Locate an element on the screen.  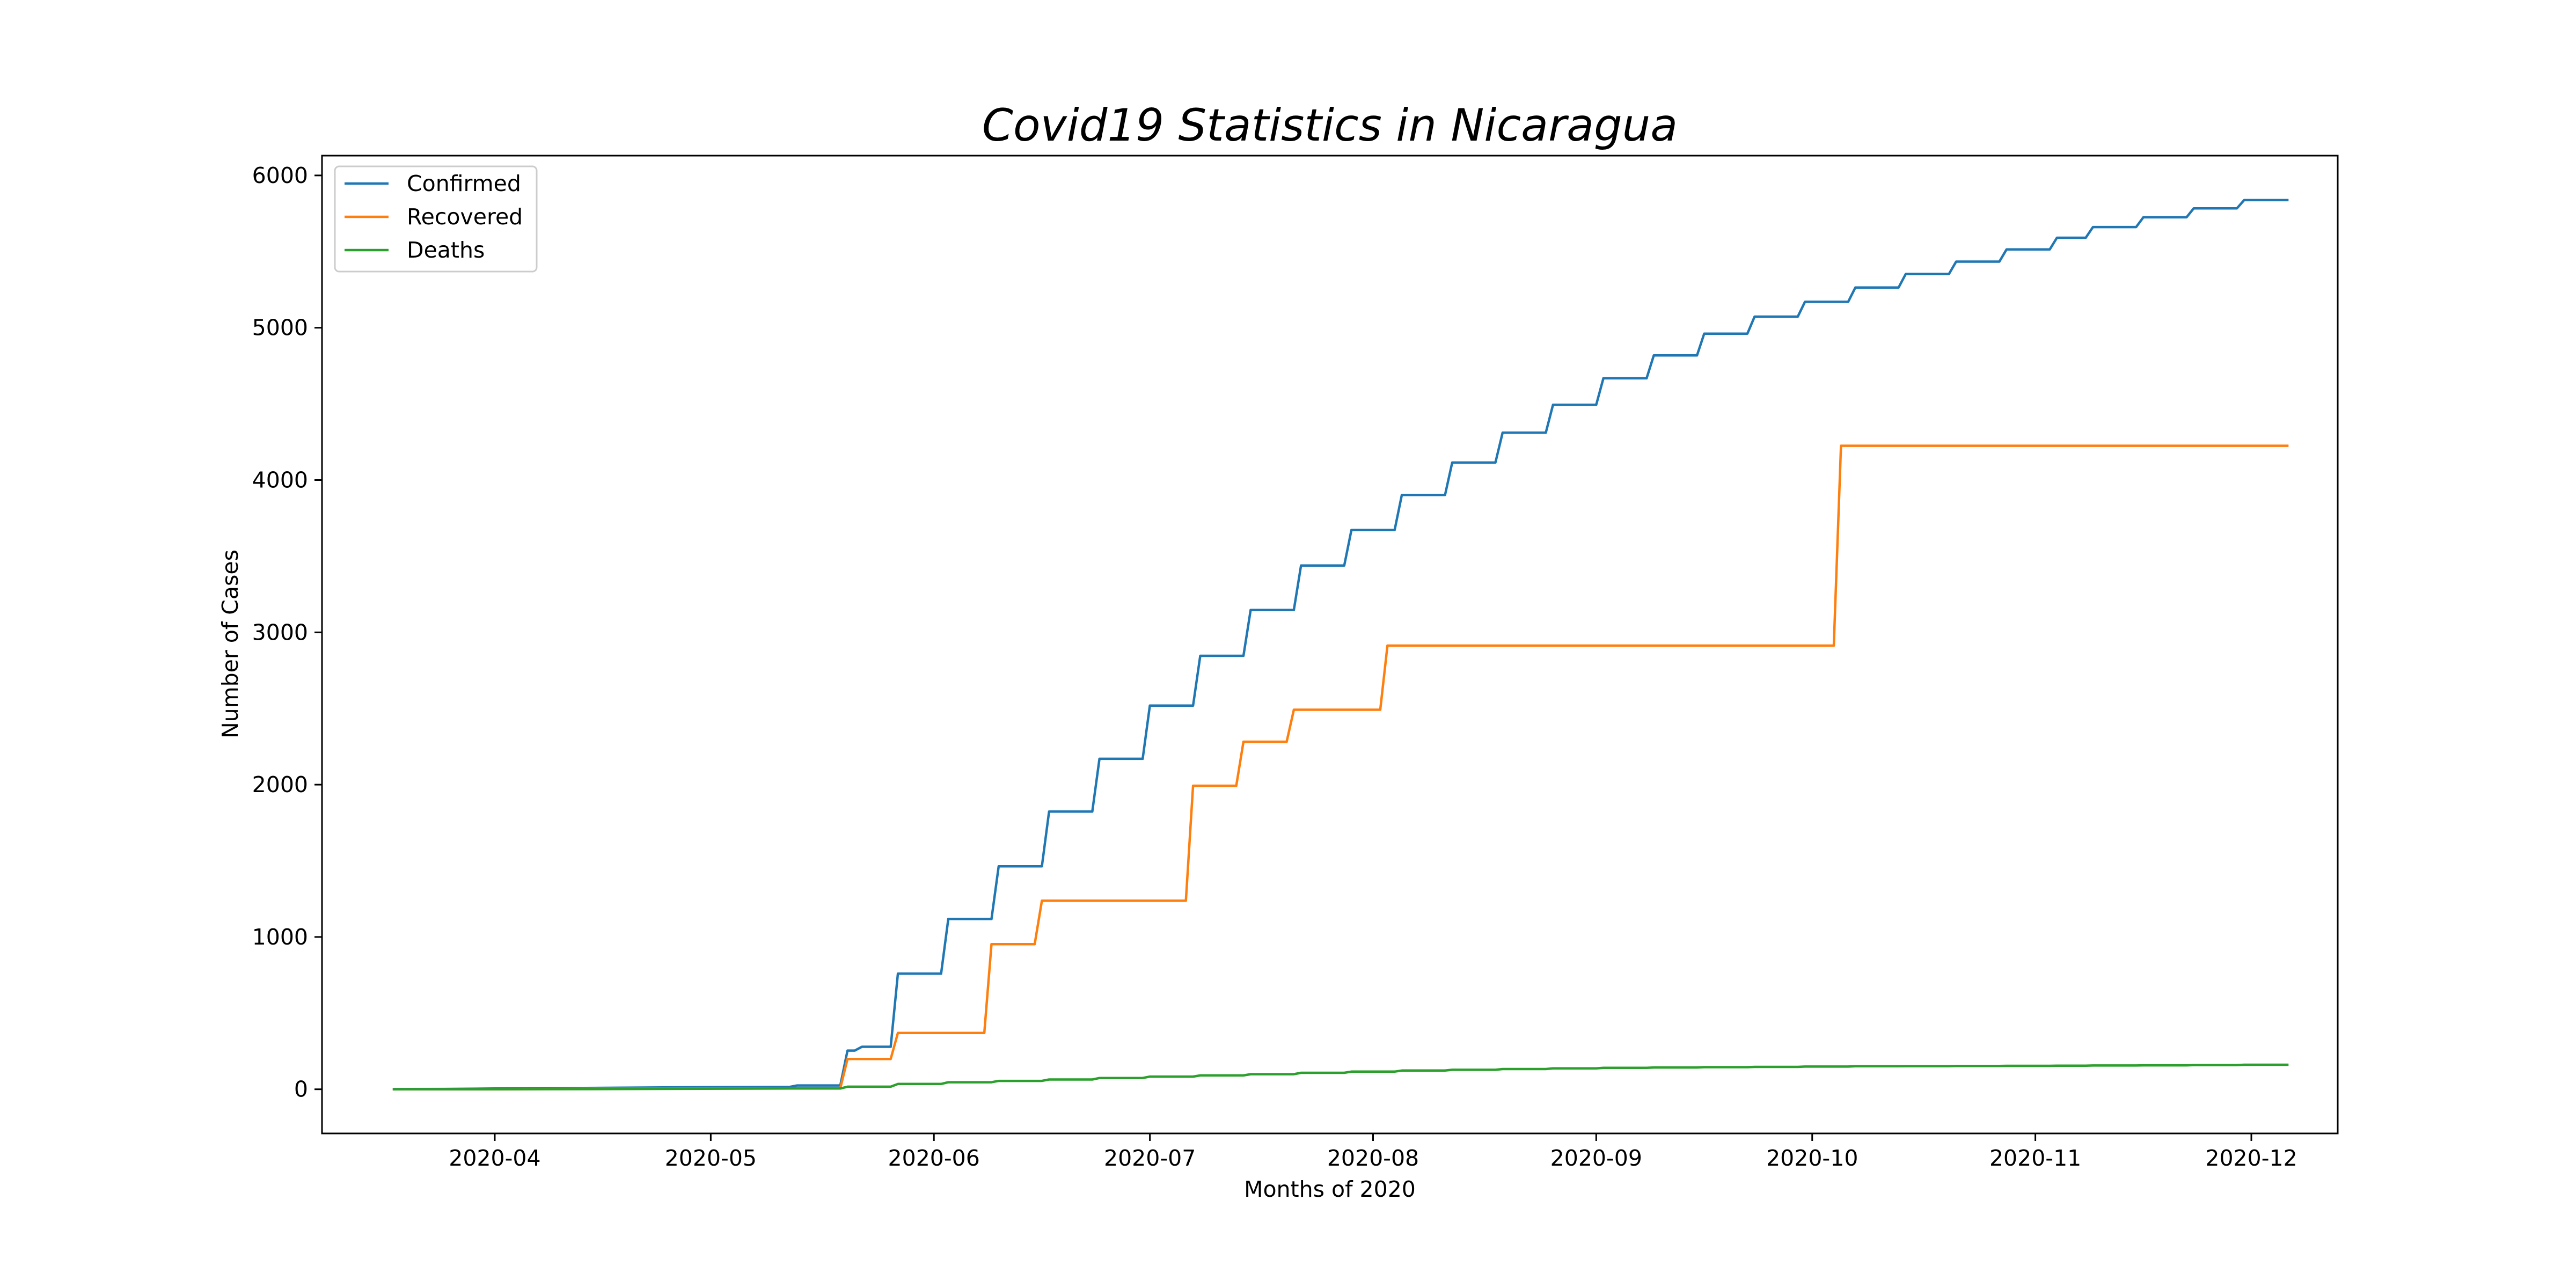
x-tick-label: 2020-12 is located at coordinates (2251, 1158).